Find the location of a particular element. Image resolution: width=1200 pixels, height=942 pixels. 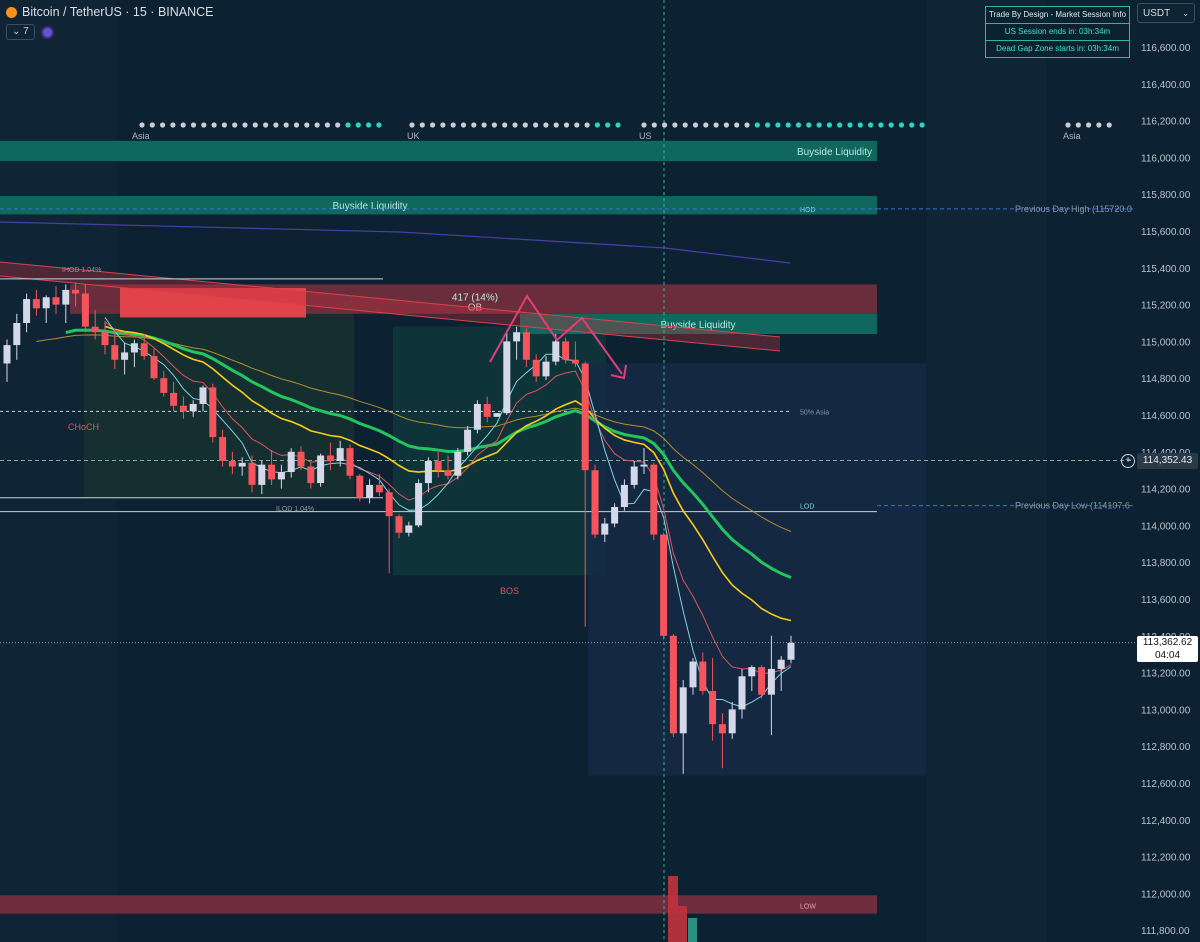

price-tick: 112,600.00 is located at coordinates (1166, 784).